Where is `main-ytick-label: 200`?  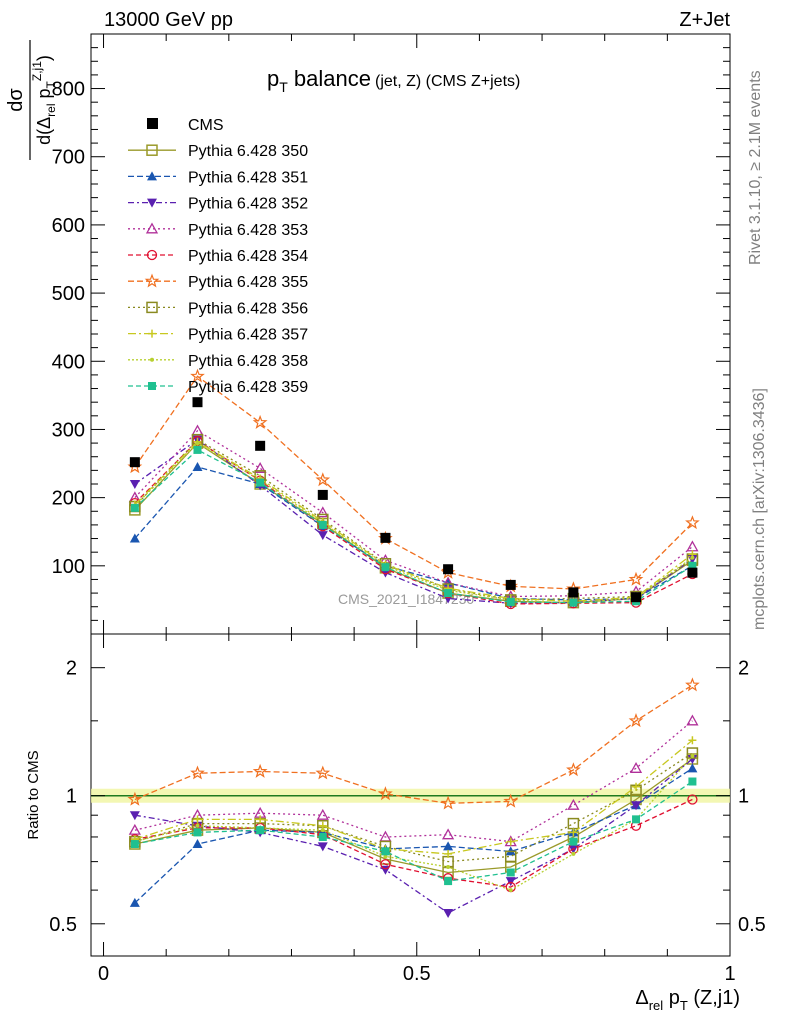
main-ytick-label: 200 is located at coordinates (68, 499).